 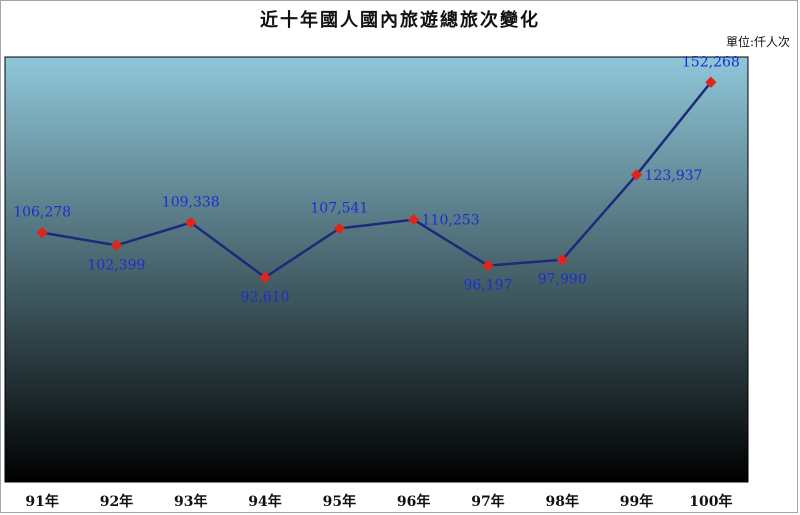 I want to click on unit-note: 單位:仟人次, so click(x=757, y=42).